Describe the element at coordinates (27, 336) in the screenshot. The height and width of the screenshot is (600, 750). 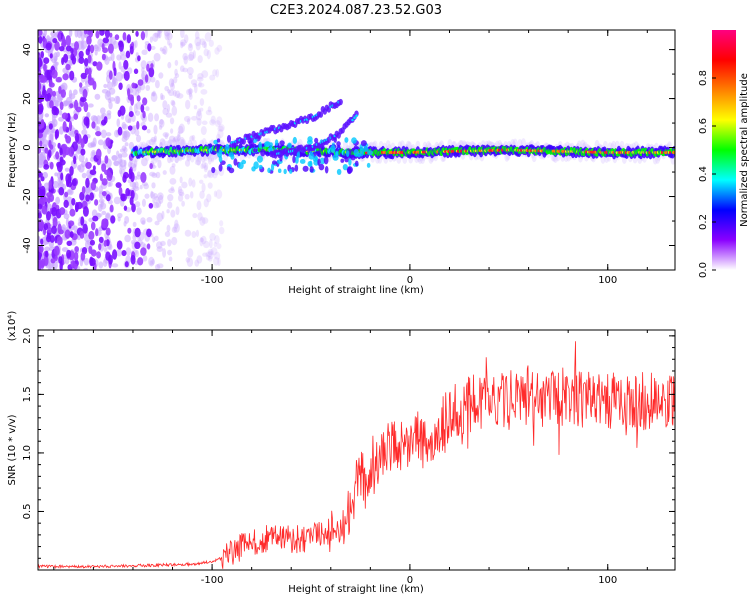
I see `snr-y-tick-label: 2.0` at that location.